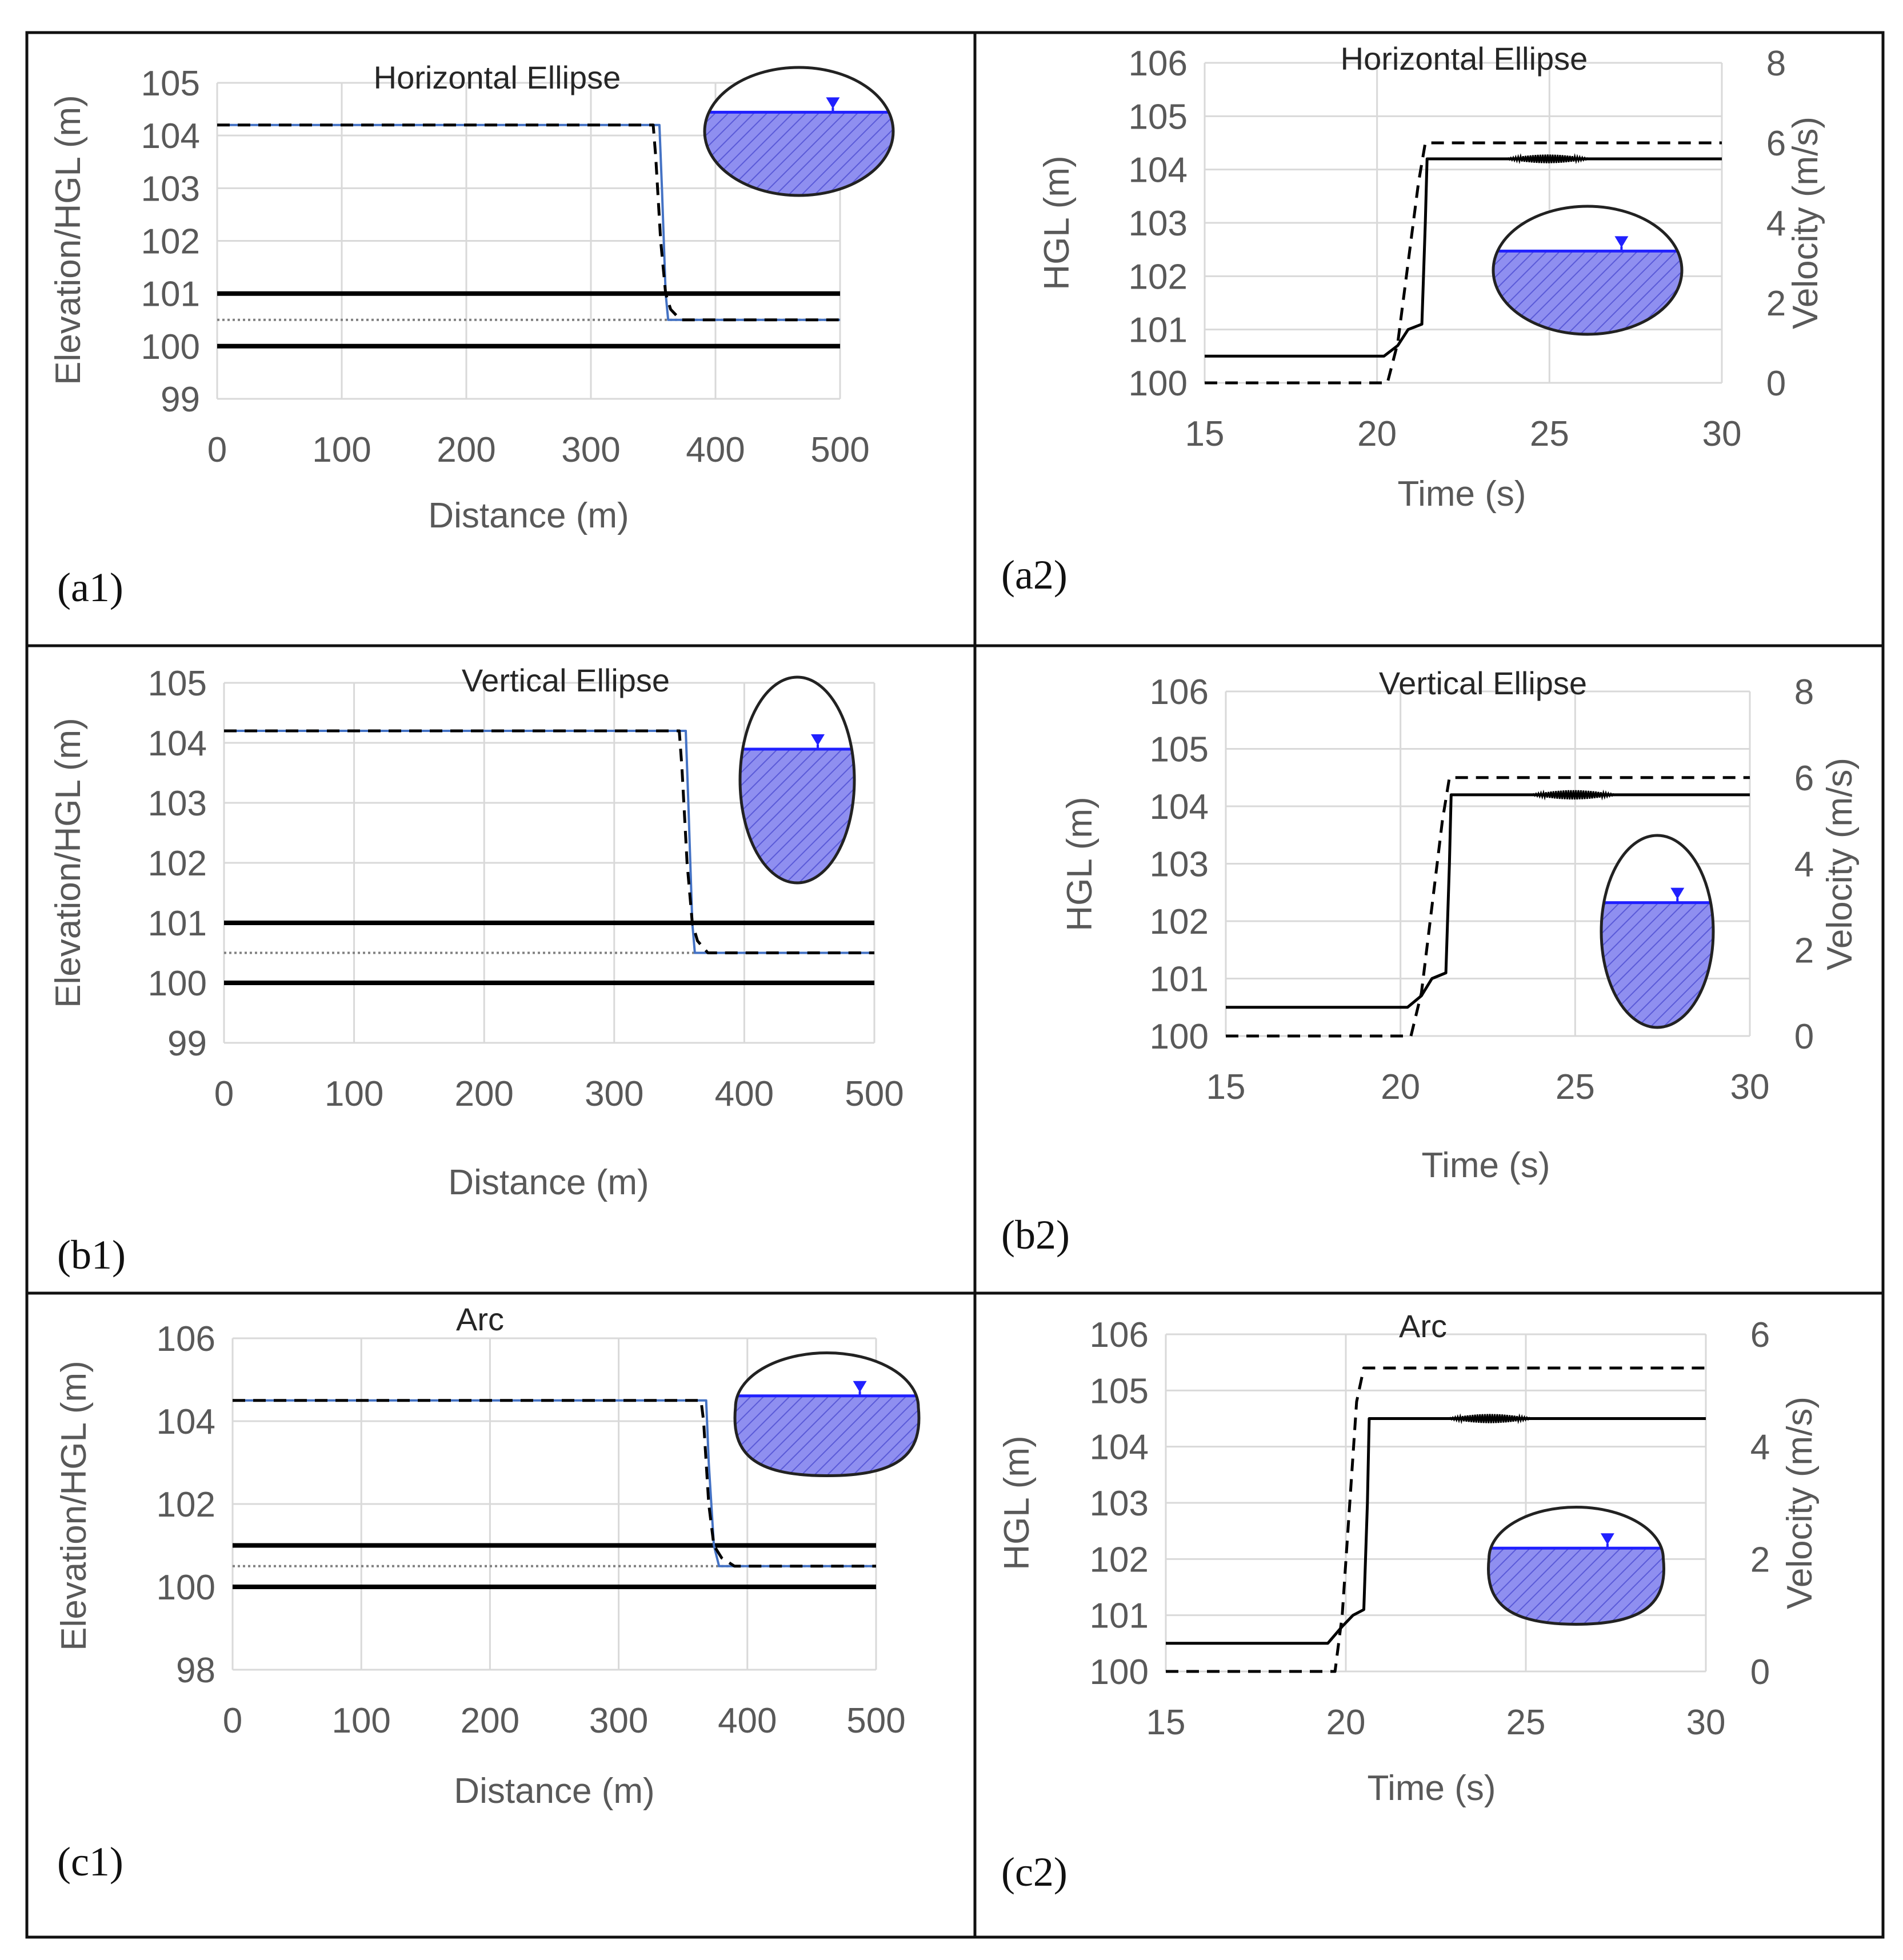 The height and width of the screenshot is (1960, 1903). What do you see at coordinates (1035, 1235) in the screenshot?
I see `panel-label: (b2)` at bounding box center [1035, 1235].